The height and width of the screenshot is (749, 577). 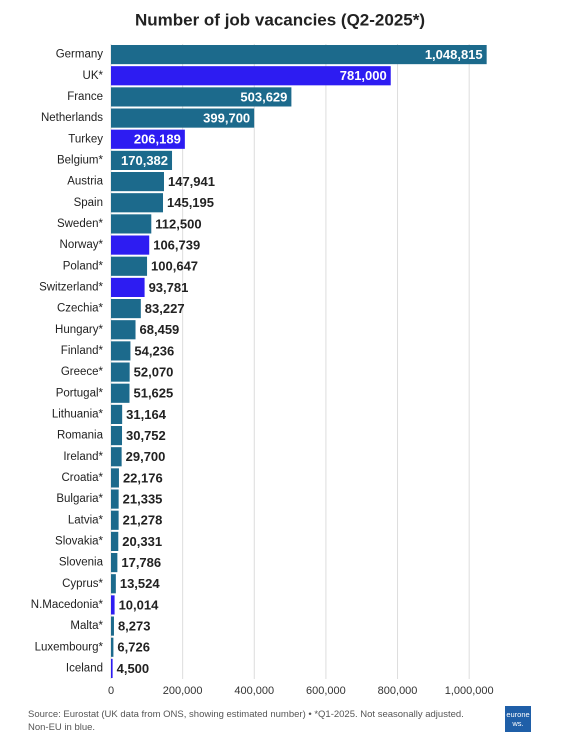 I want to click on y-tick-label: France, so click(x=85, y=97).